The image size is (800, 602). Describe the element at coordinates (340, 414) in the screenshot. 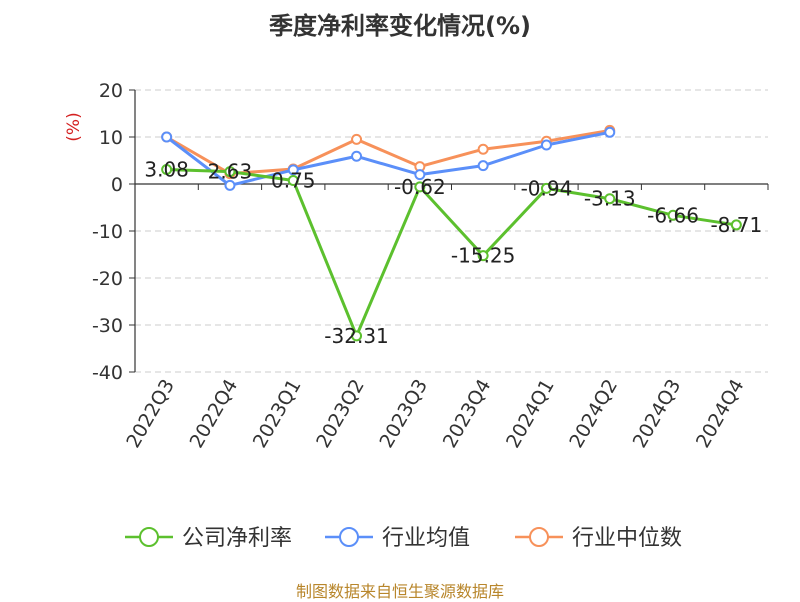

I see `x-tick-label: 2023Q2` at that location.